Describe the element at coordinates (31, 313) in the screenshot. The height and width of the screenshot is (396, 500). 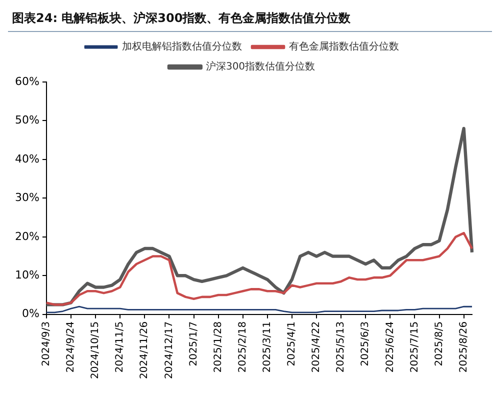
I see `y-tick-label: 0%` at that location.